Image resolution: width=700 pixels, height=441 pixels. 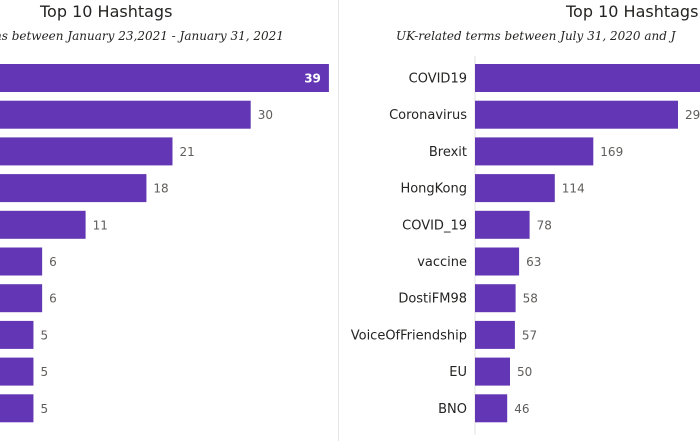 I want to click on data-label: 46, so click(x=521, y=409).